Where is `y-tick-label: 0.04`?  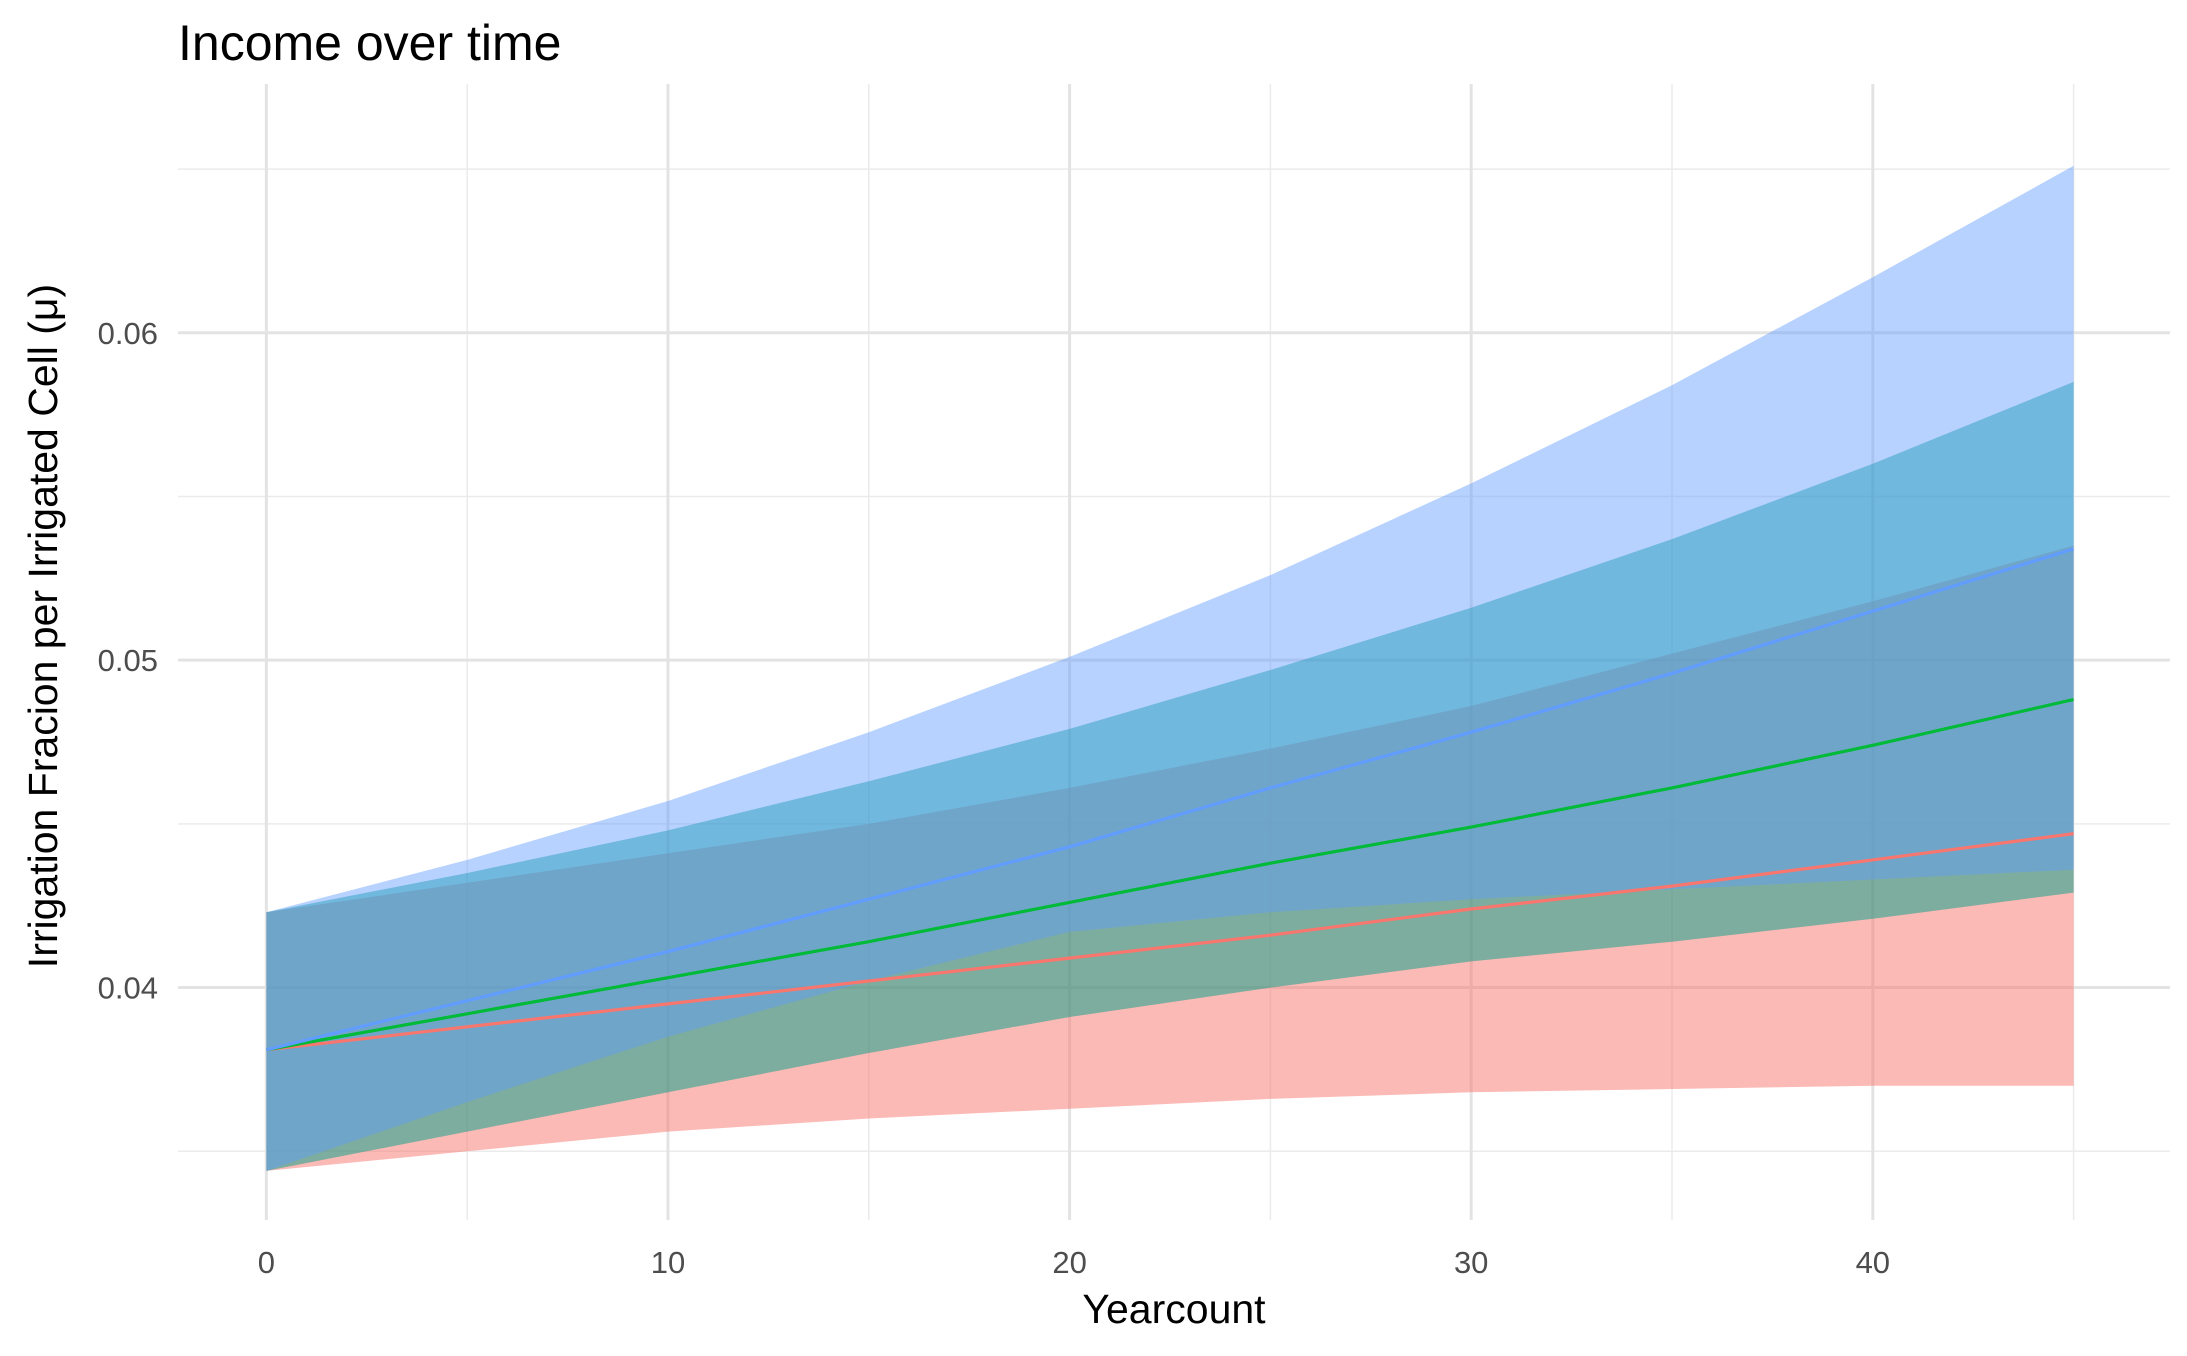
y-tick-label: 0.04 is located at coordinates (128, 988).